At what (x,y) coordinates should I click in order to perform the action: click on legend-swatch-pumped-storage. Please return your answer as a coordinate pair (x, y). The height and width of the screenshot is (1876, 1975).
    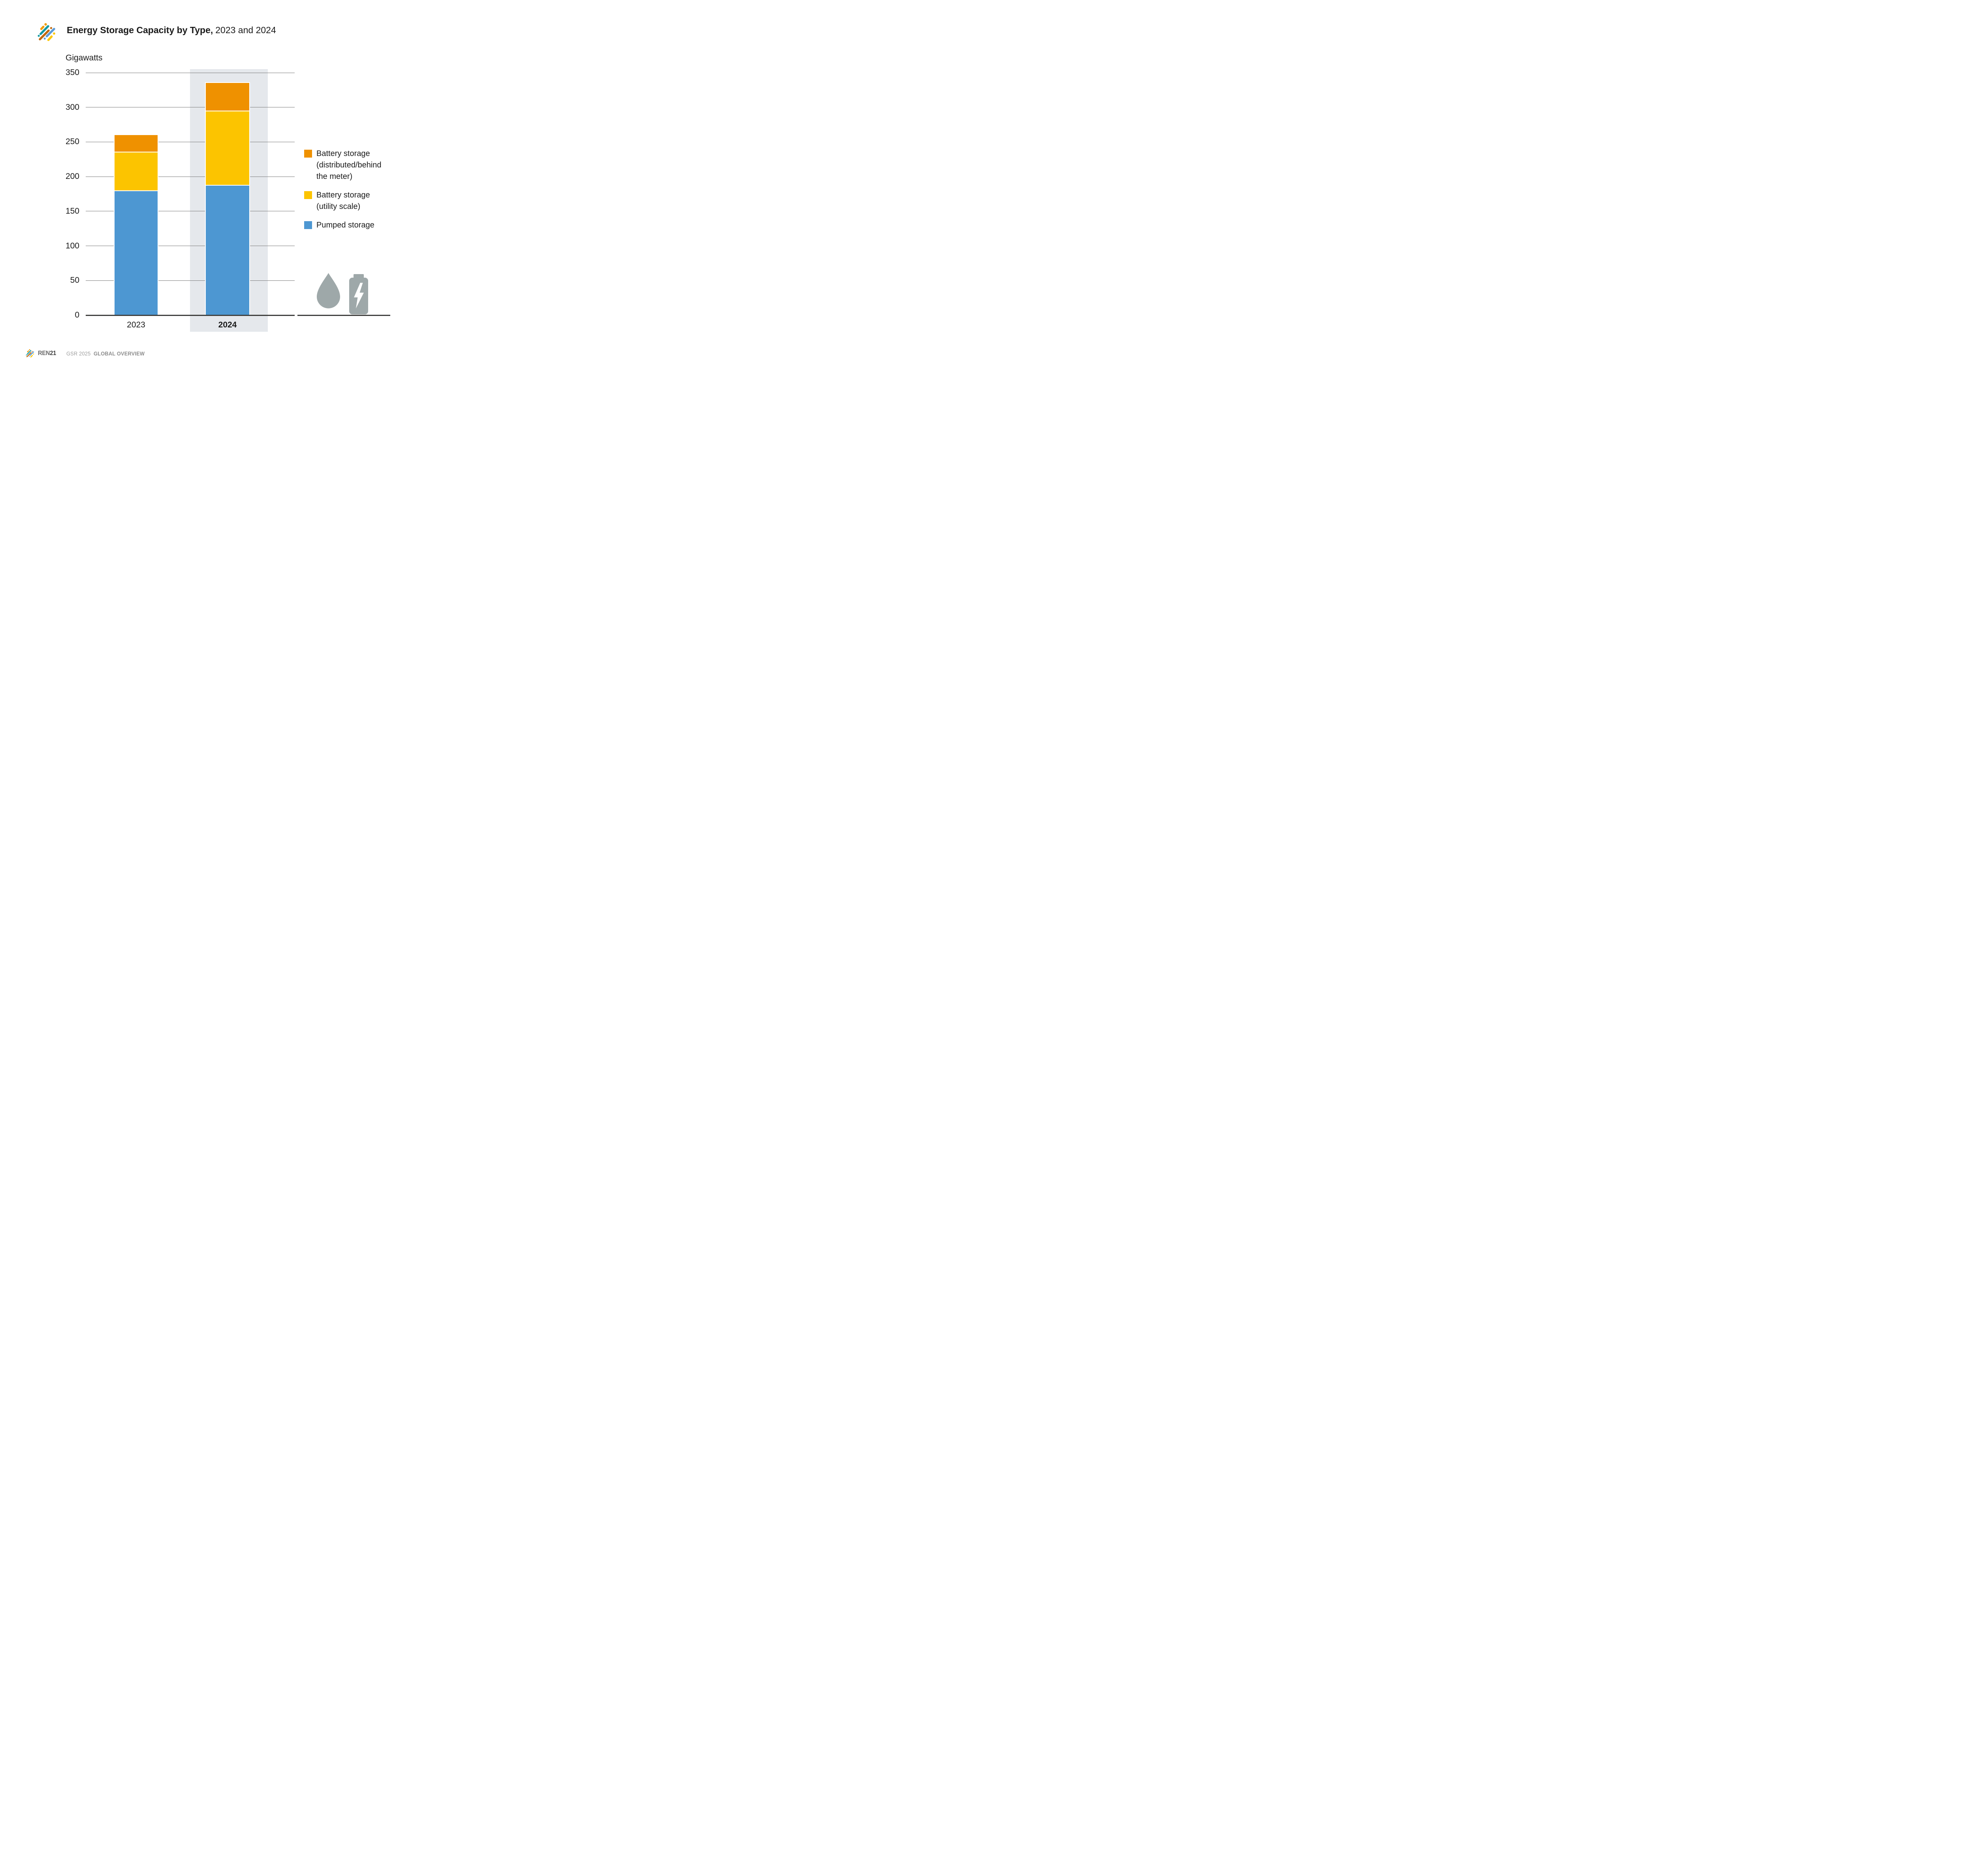
    Looking at the image, I should click on (308, 225).